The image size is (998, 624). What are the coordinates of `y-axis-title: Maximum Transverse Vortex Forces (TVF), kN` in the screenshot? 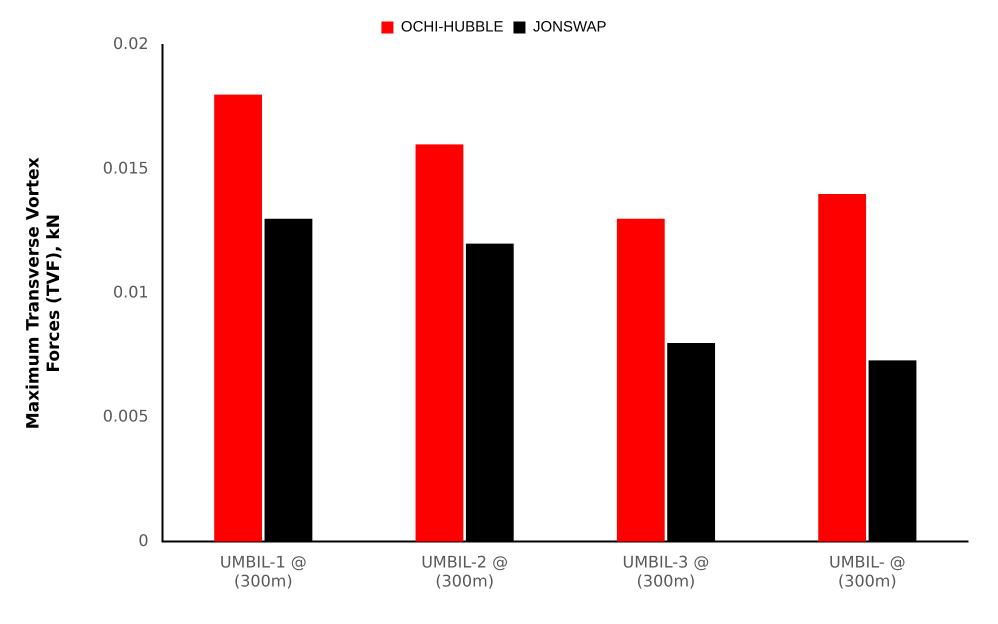 It's located at (44, 293).